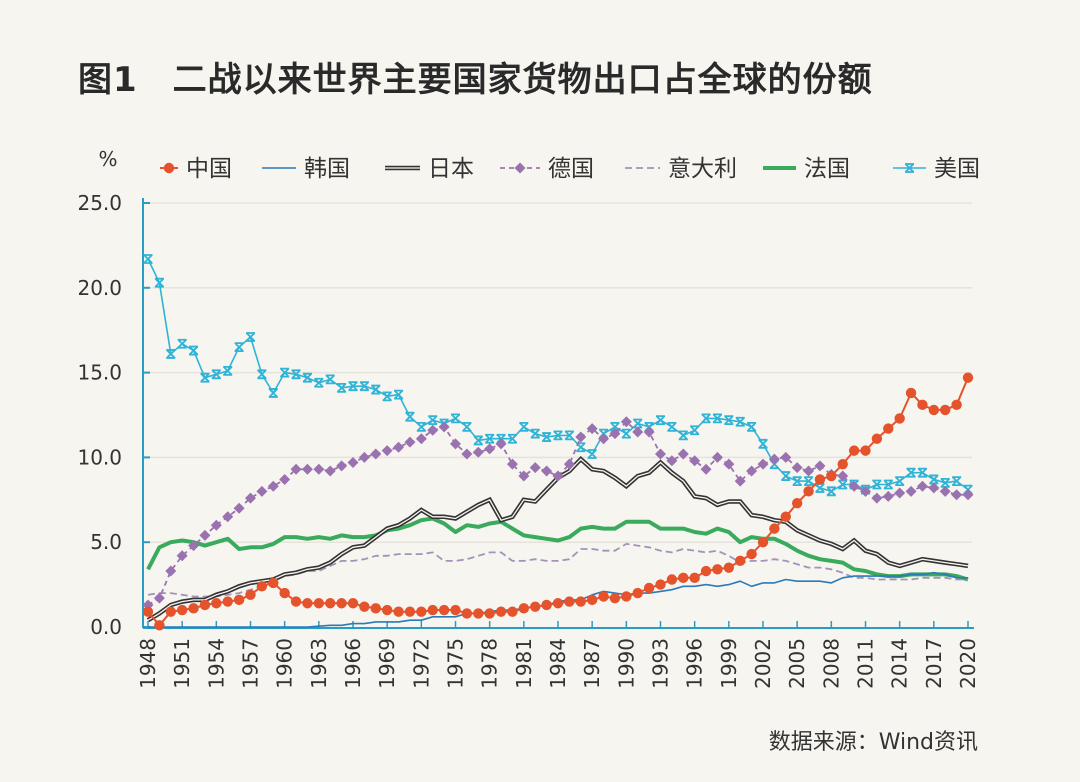 This screenshot has width=1080, height=782. I want to click on legend-item-china: 中国, so click(196, 169).